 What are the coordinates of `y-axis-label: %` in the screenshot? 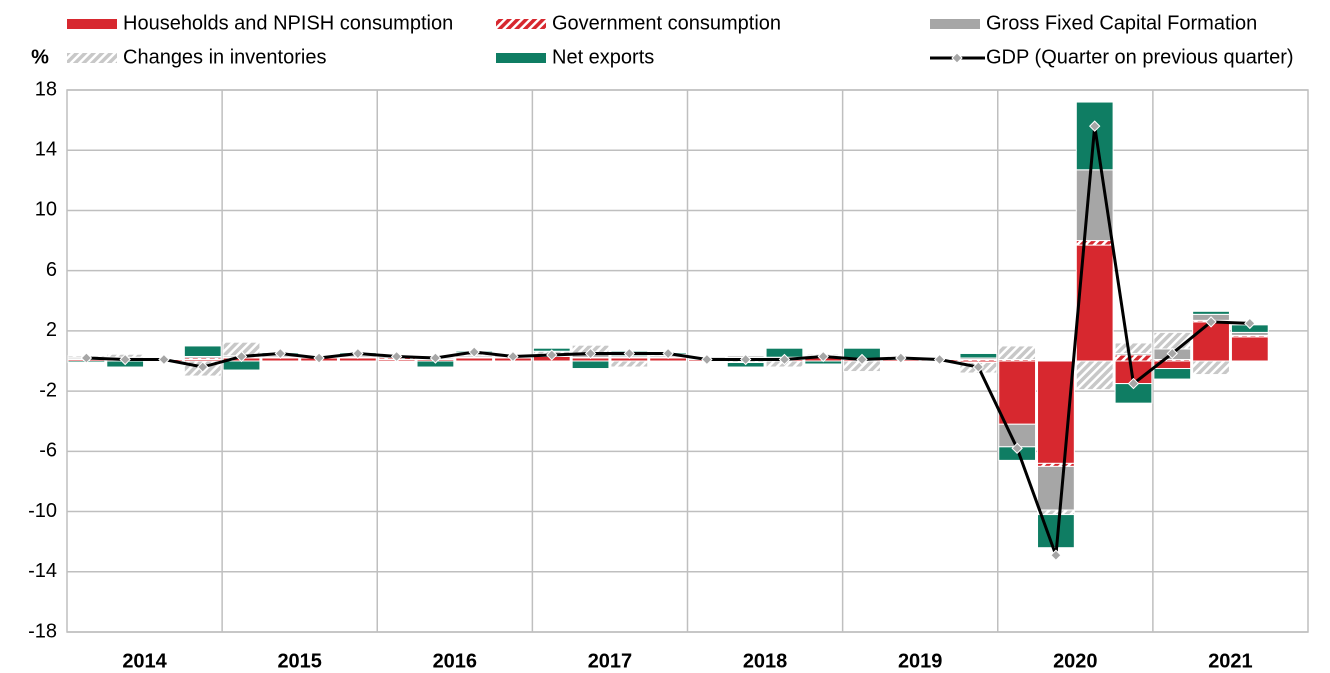 It's located at (40, 57).